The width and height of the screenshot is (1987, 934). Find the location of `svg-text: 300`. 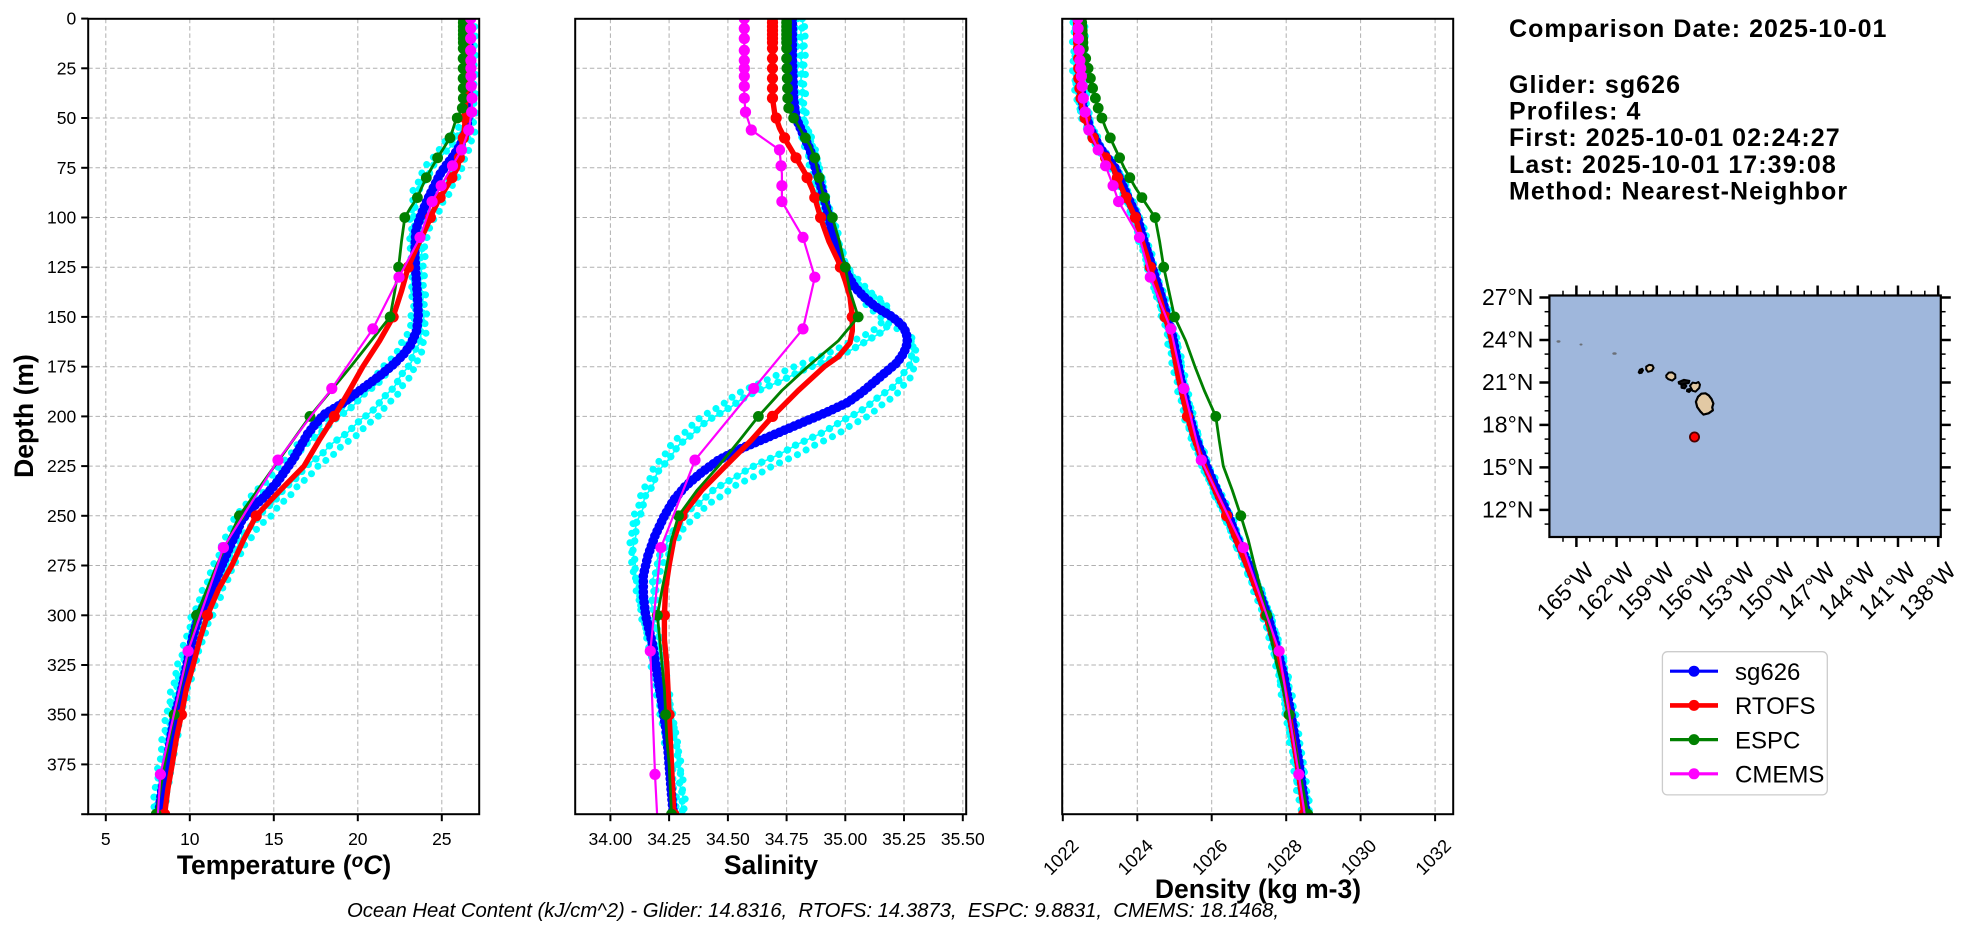

svg-text: 300 is located at coordinates (61, 615).